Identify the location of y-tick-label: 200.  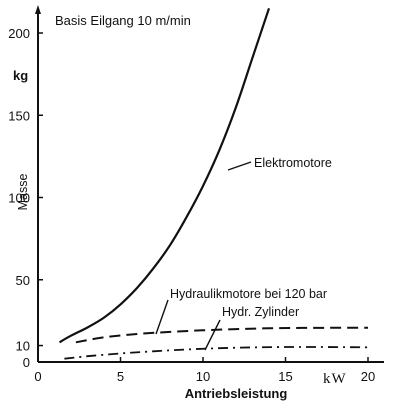
(19, 33).